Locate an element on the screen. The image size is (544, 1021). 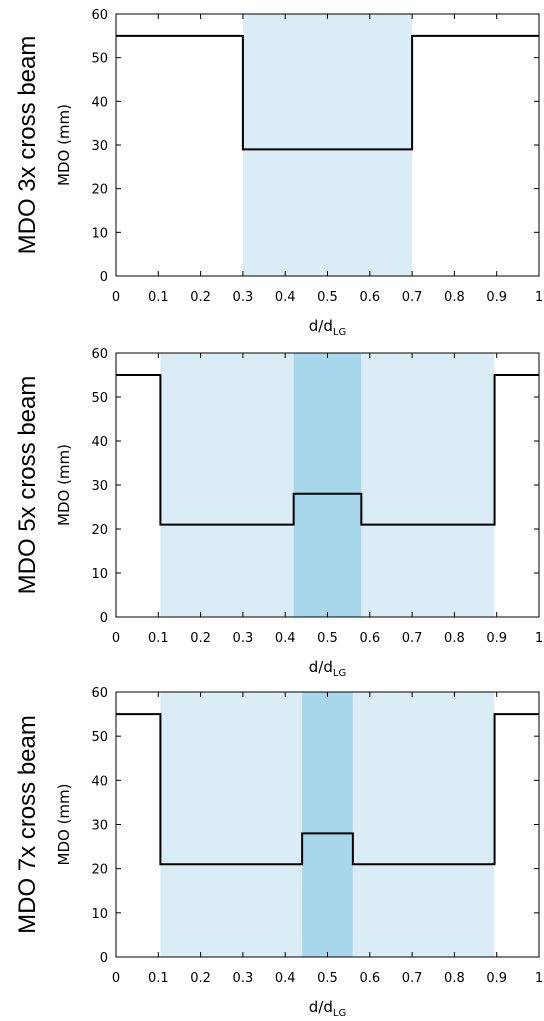
side-label: MDO 5x cross beam is located at coordinates (27, 485).